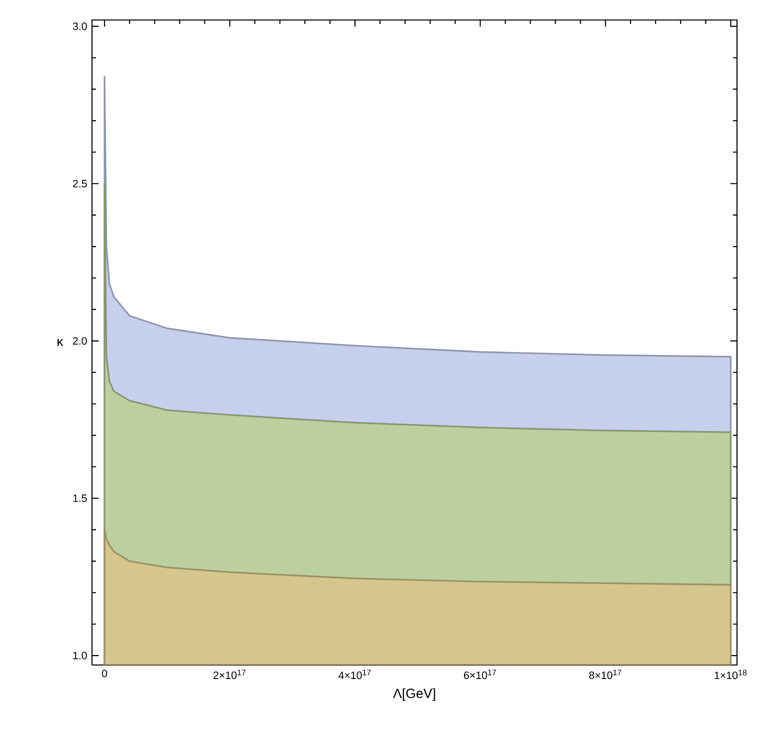 The width and height of the screenshot is (765, 740). What do you see at coordinates (414, 694) in the screenshot?
I see `x-axis-title: Λ[GeV]` at bounding box center [414, 694].